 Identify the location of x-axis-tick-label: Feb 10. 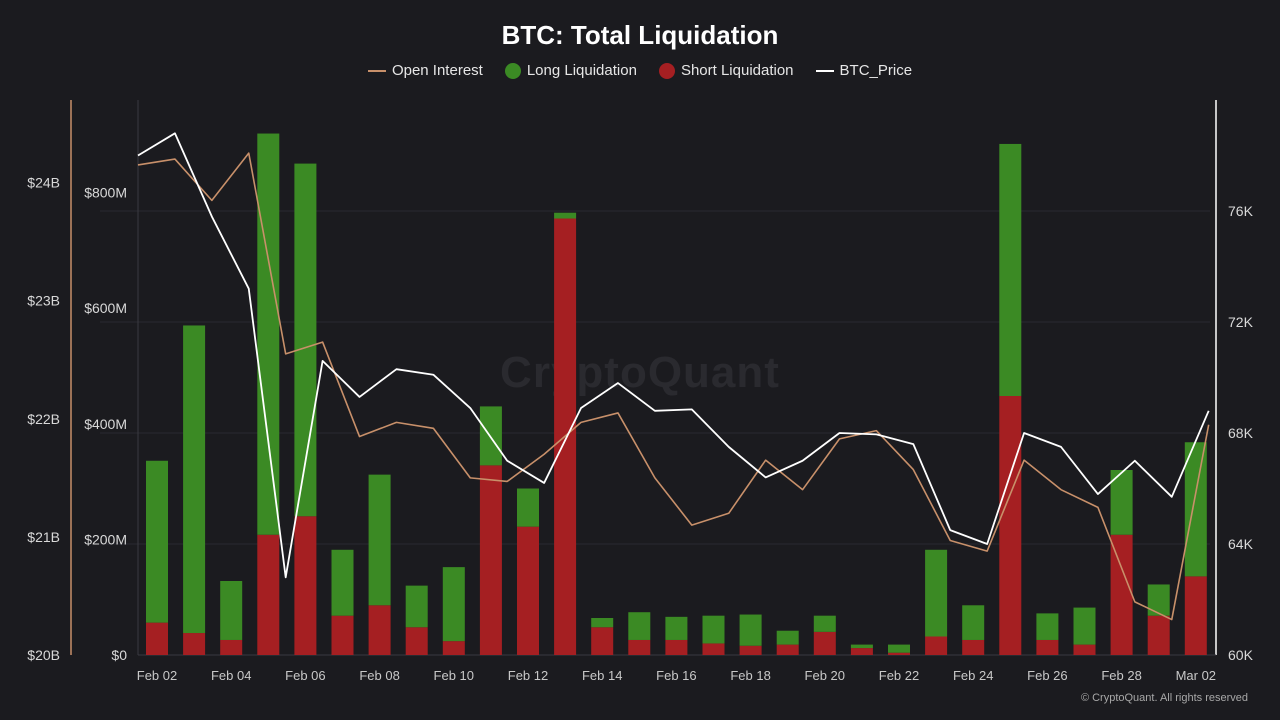
(454, 675).